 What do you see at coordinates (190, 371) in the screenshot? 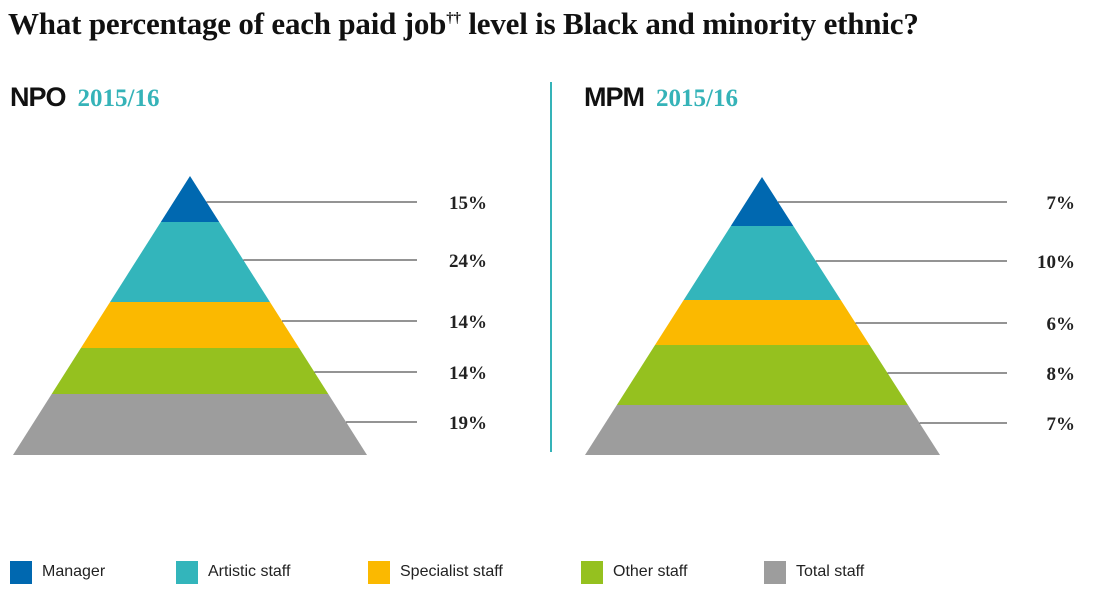
I see `npo-band-other-staff` at bounding box center [190, 371].